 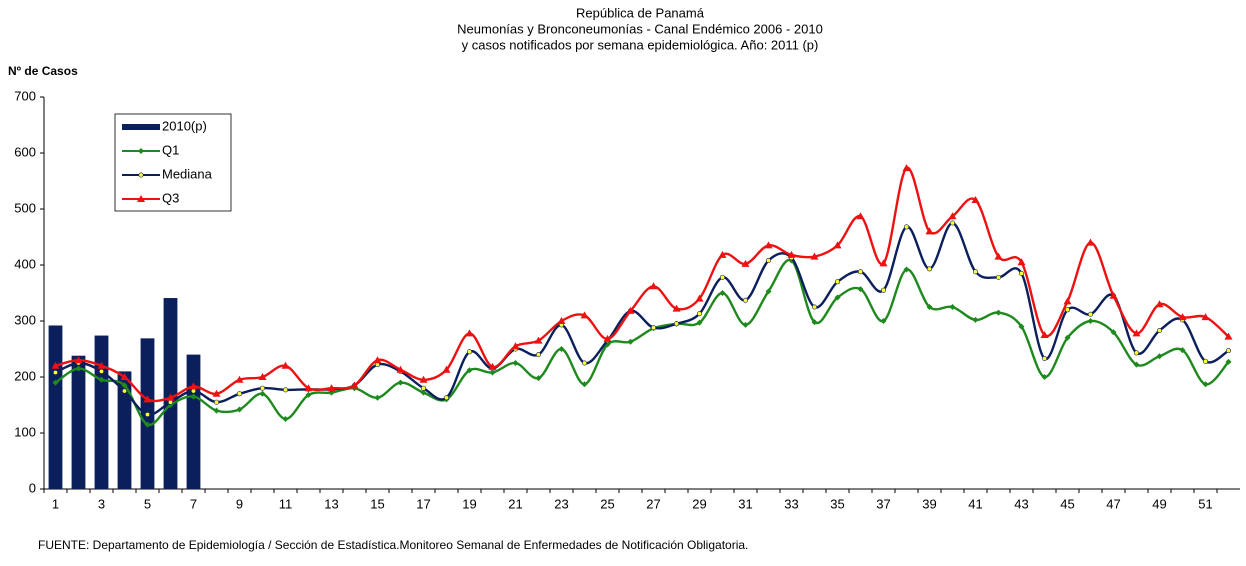 What do you see at coordinates (331, 503) in the screenshot?
I see `x-tick-label: 13` at bounding box center [331, 503].